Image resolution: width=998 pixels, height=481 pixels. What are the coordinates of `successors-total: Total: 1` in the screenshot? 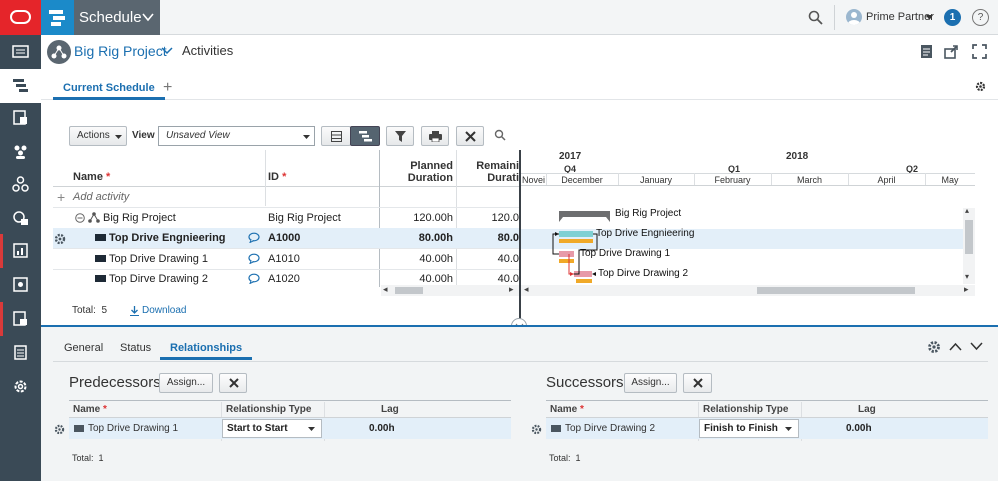 It's located at (565, 458).